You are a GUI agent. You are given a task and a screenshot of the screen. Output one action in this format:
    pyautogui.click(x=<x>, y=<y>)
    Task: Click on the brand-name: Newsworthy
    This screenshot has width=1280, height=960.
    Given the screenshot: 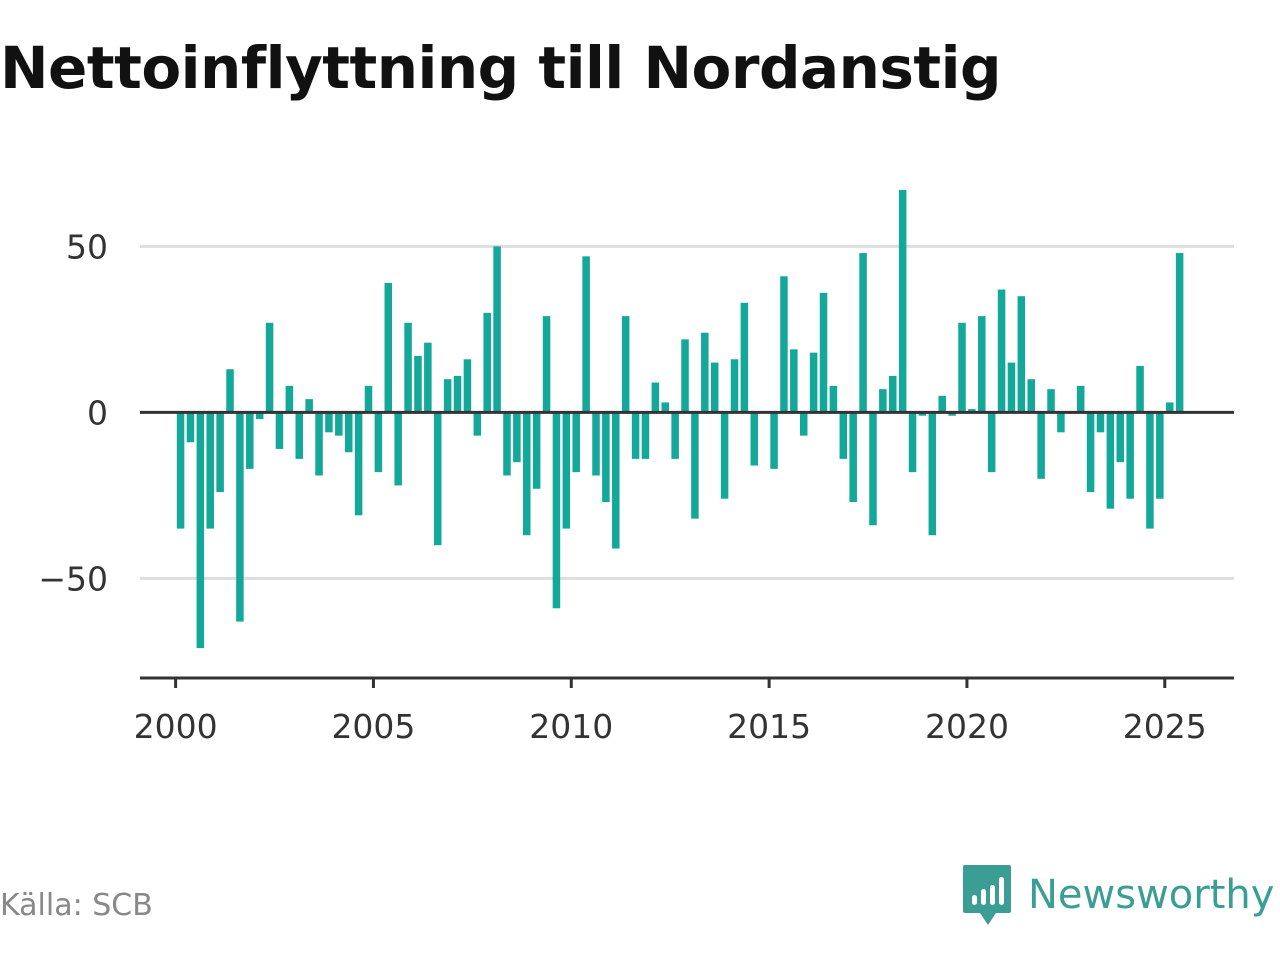 What is the action you would take?
    pyautogui.click(x=1151, y=895)
    